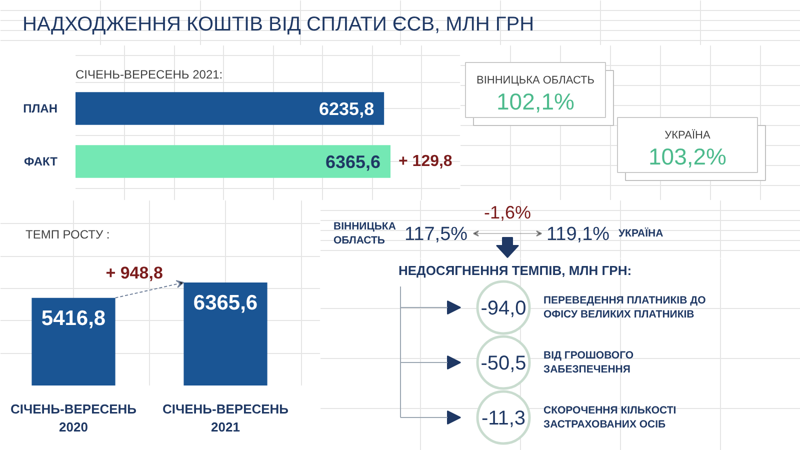 The width and height of the screenshot is (800, 450). Describe the element at coordinates (535, 101) in the screenshot. I see `data-label: 102,1%` at that location.